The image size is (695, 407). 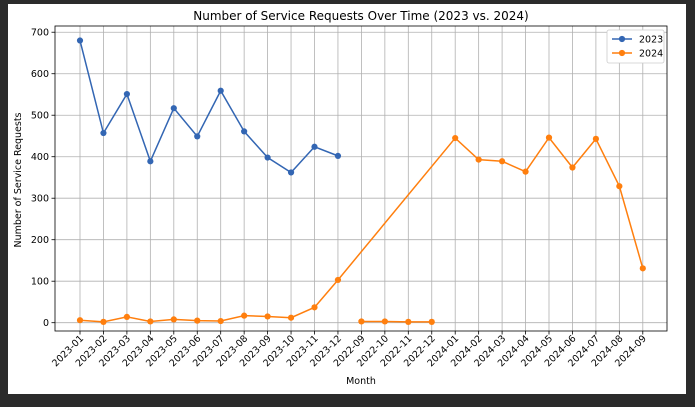 I want to click on y-tick-label: 700, so click(x=40, y=33).